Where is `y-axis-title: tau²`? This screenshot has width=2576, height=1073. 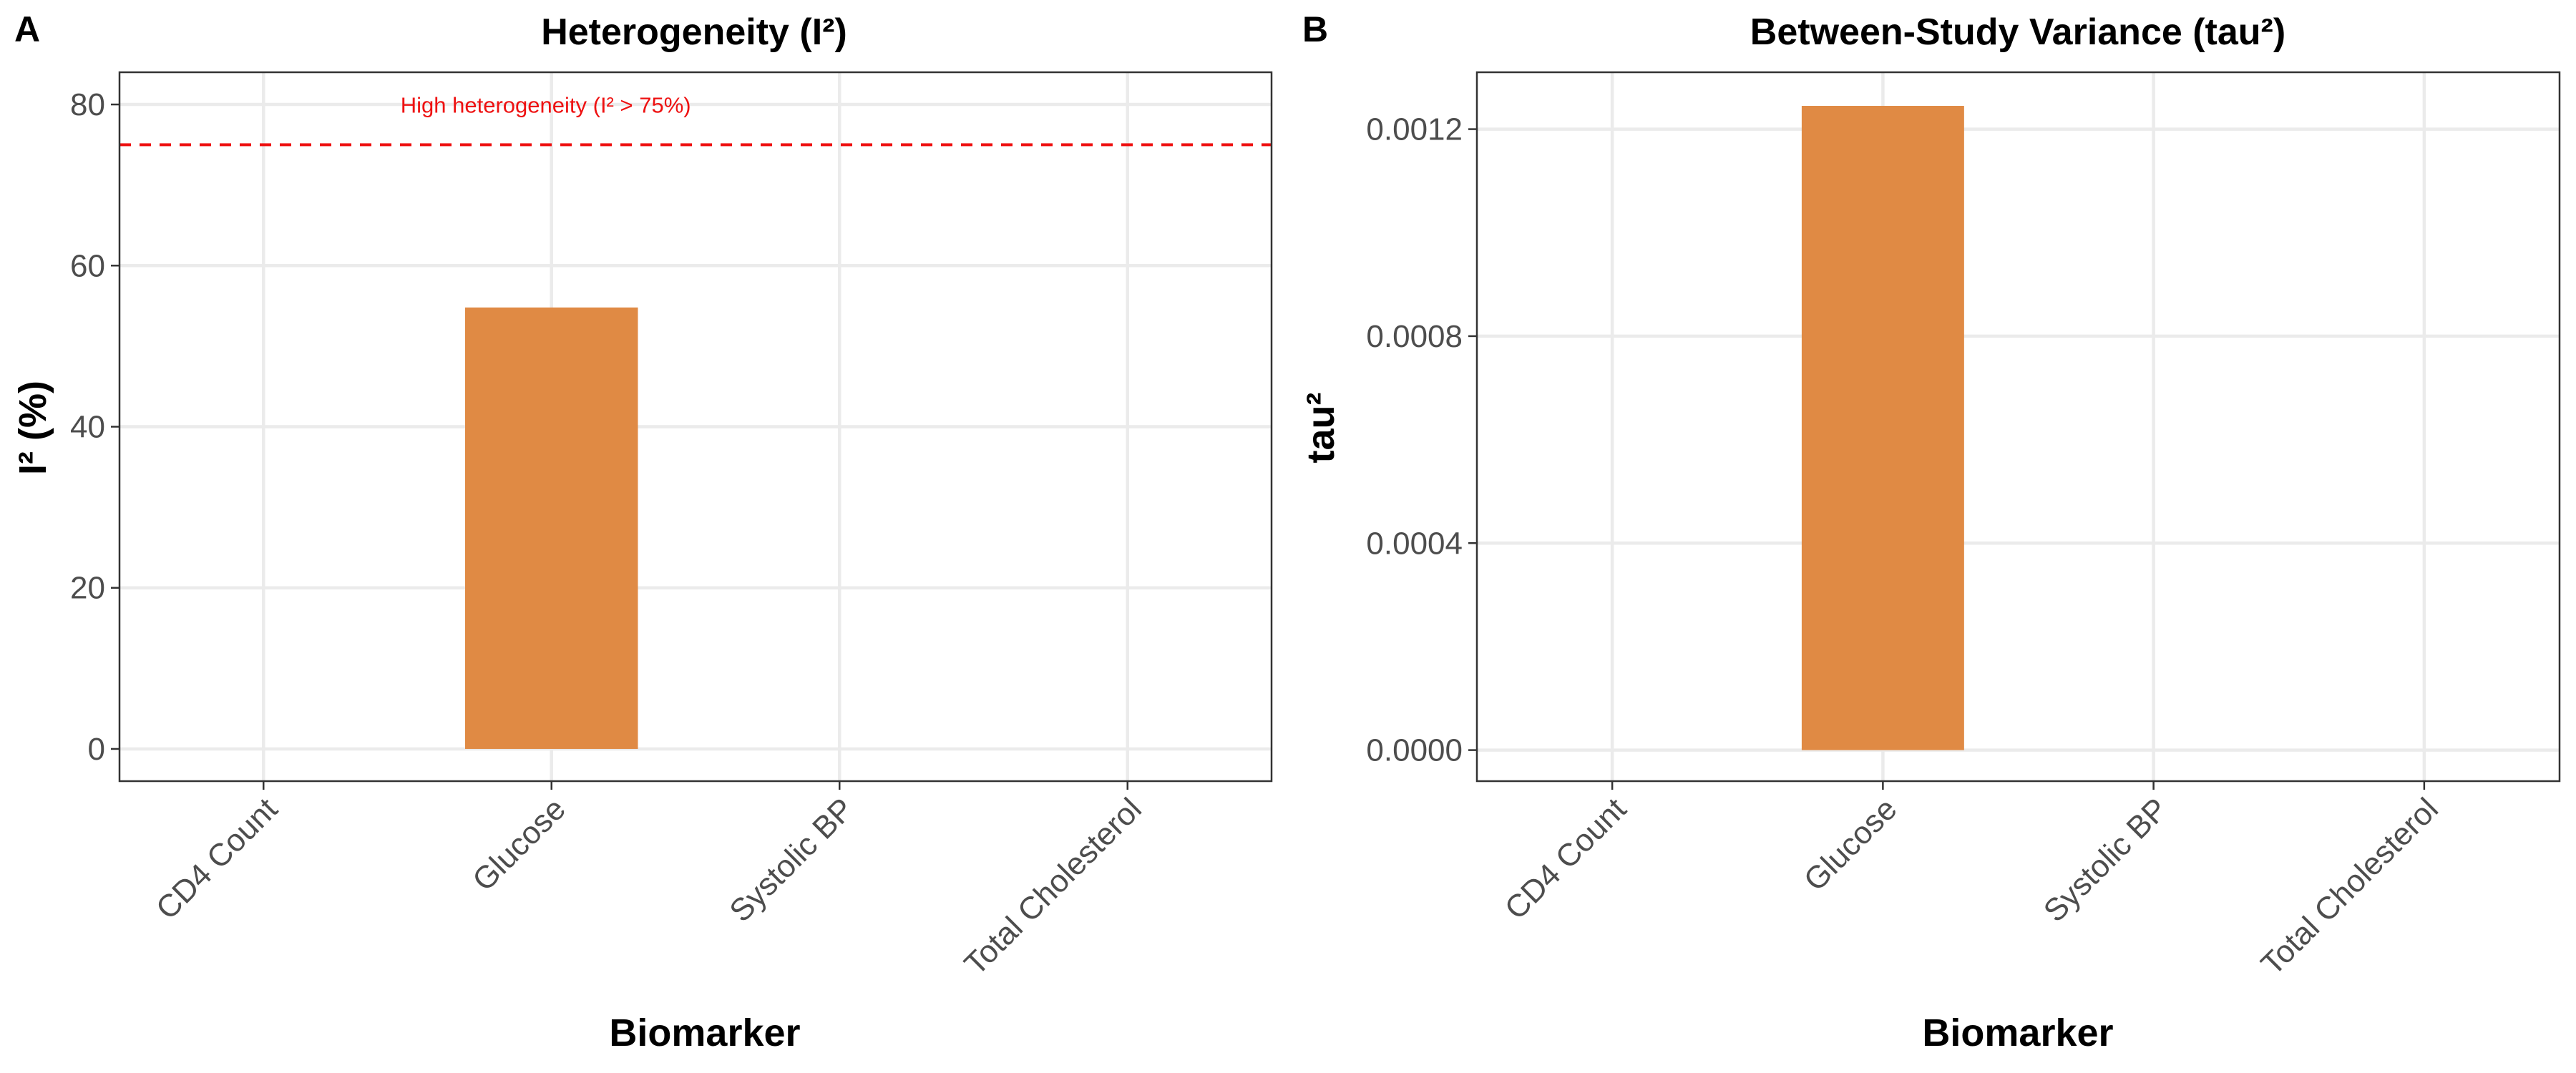 y-axis-title: tau² is located at coordinates (1320, 428).